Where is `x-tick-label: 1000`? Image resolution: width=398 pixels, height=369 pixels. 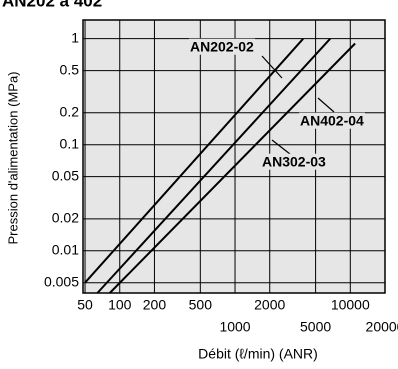
x-tick-label: 1000 is located at coordinates (234, 327).